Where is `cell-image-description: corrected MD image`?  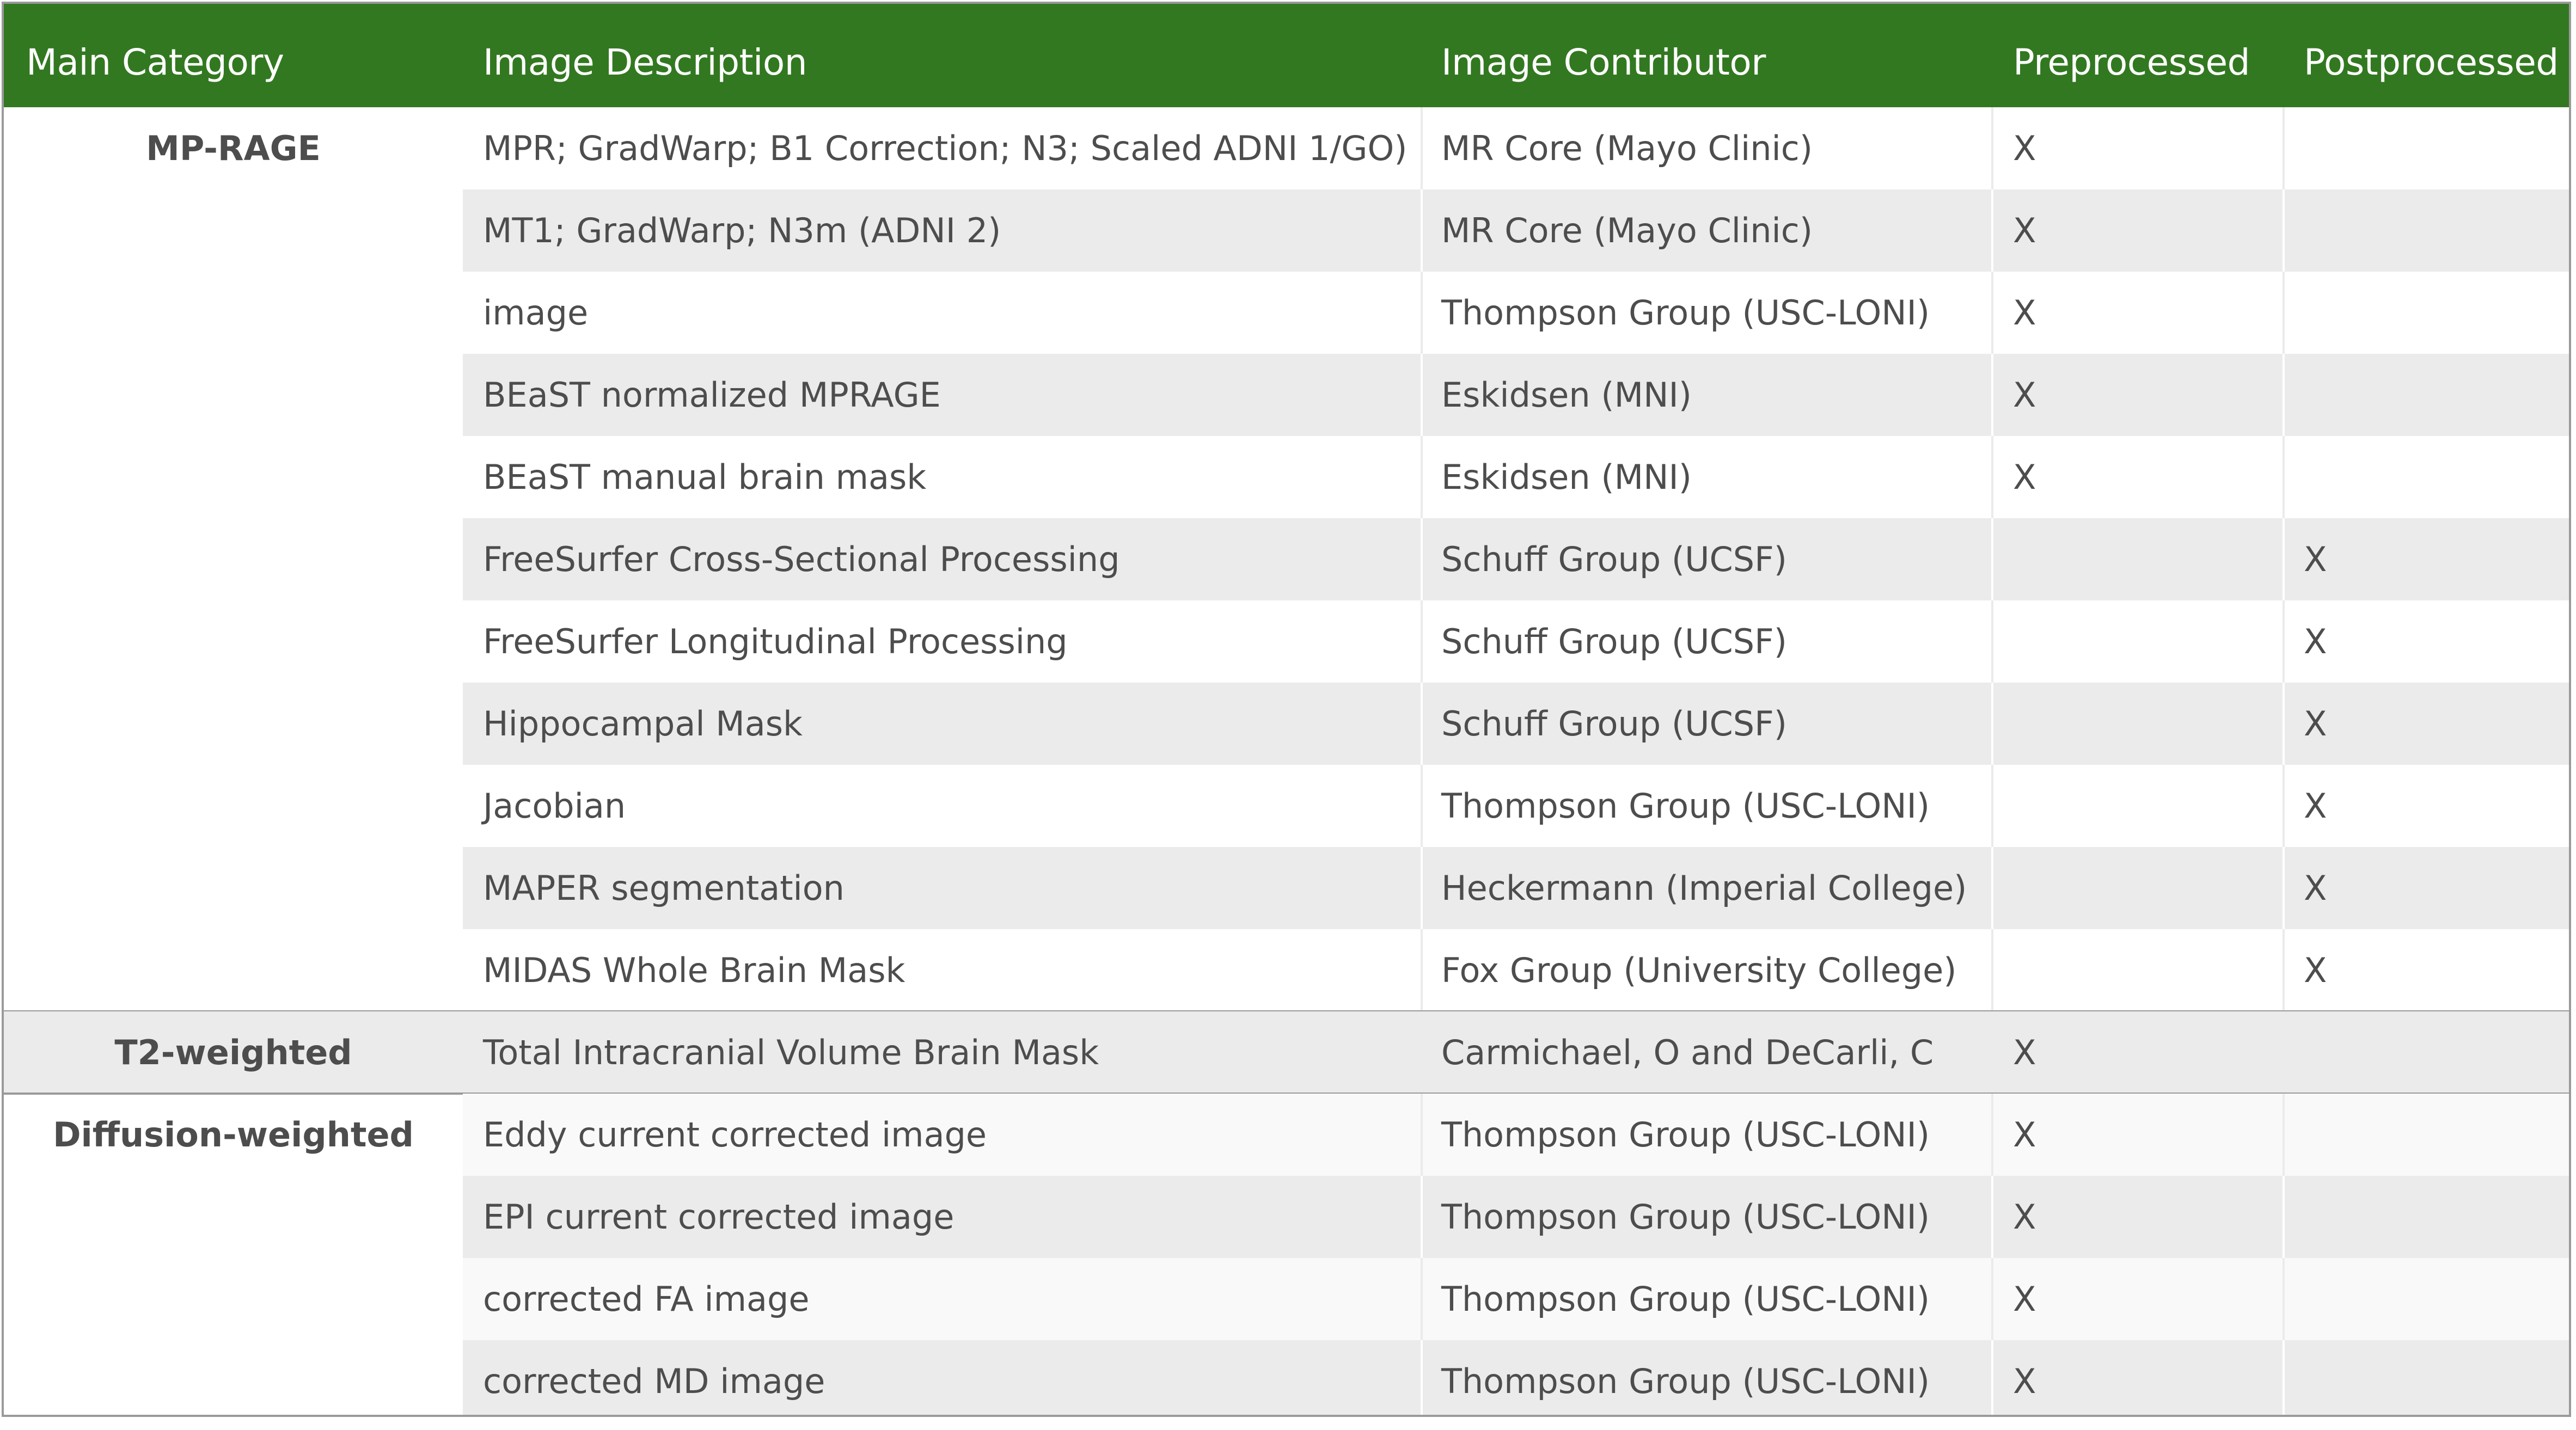
cell-image-description: corrected MD image is located at coordinates (654, 1381).